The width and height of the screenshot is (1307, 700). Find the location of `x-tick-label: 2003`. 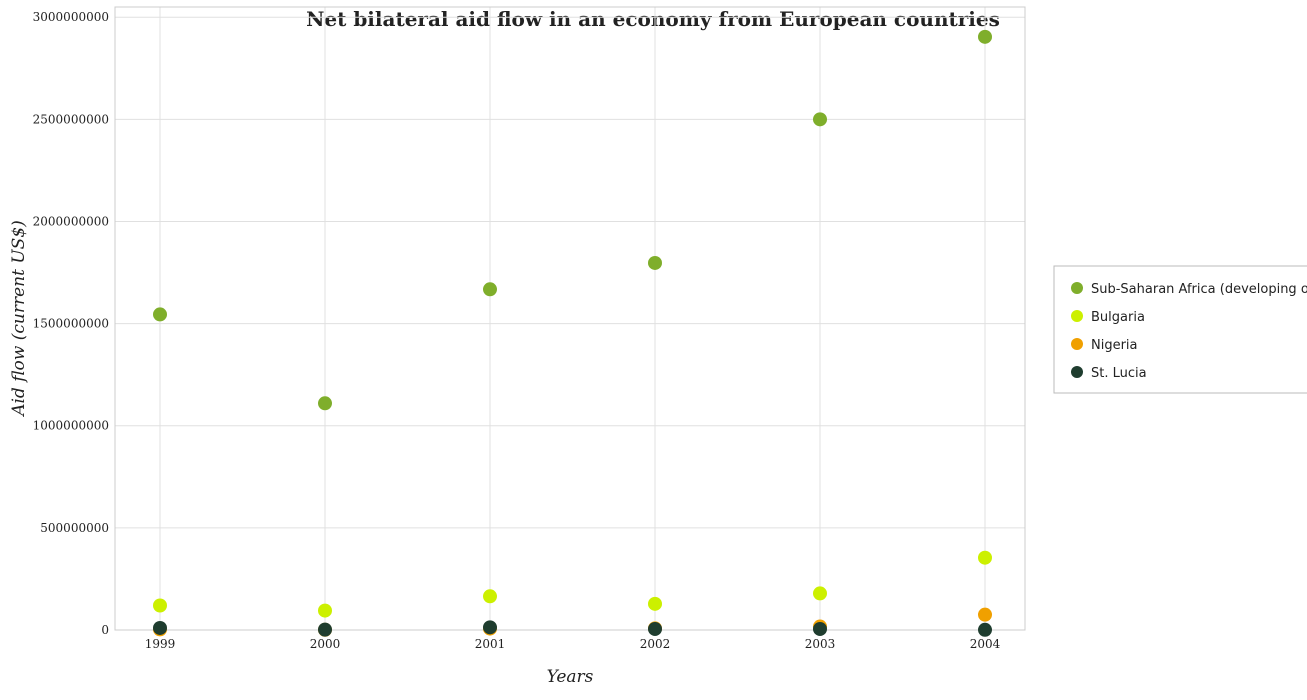

x-tick-label: 2003 is located at coordinates (820, 644).